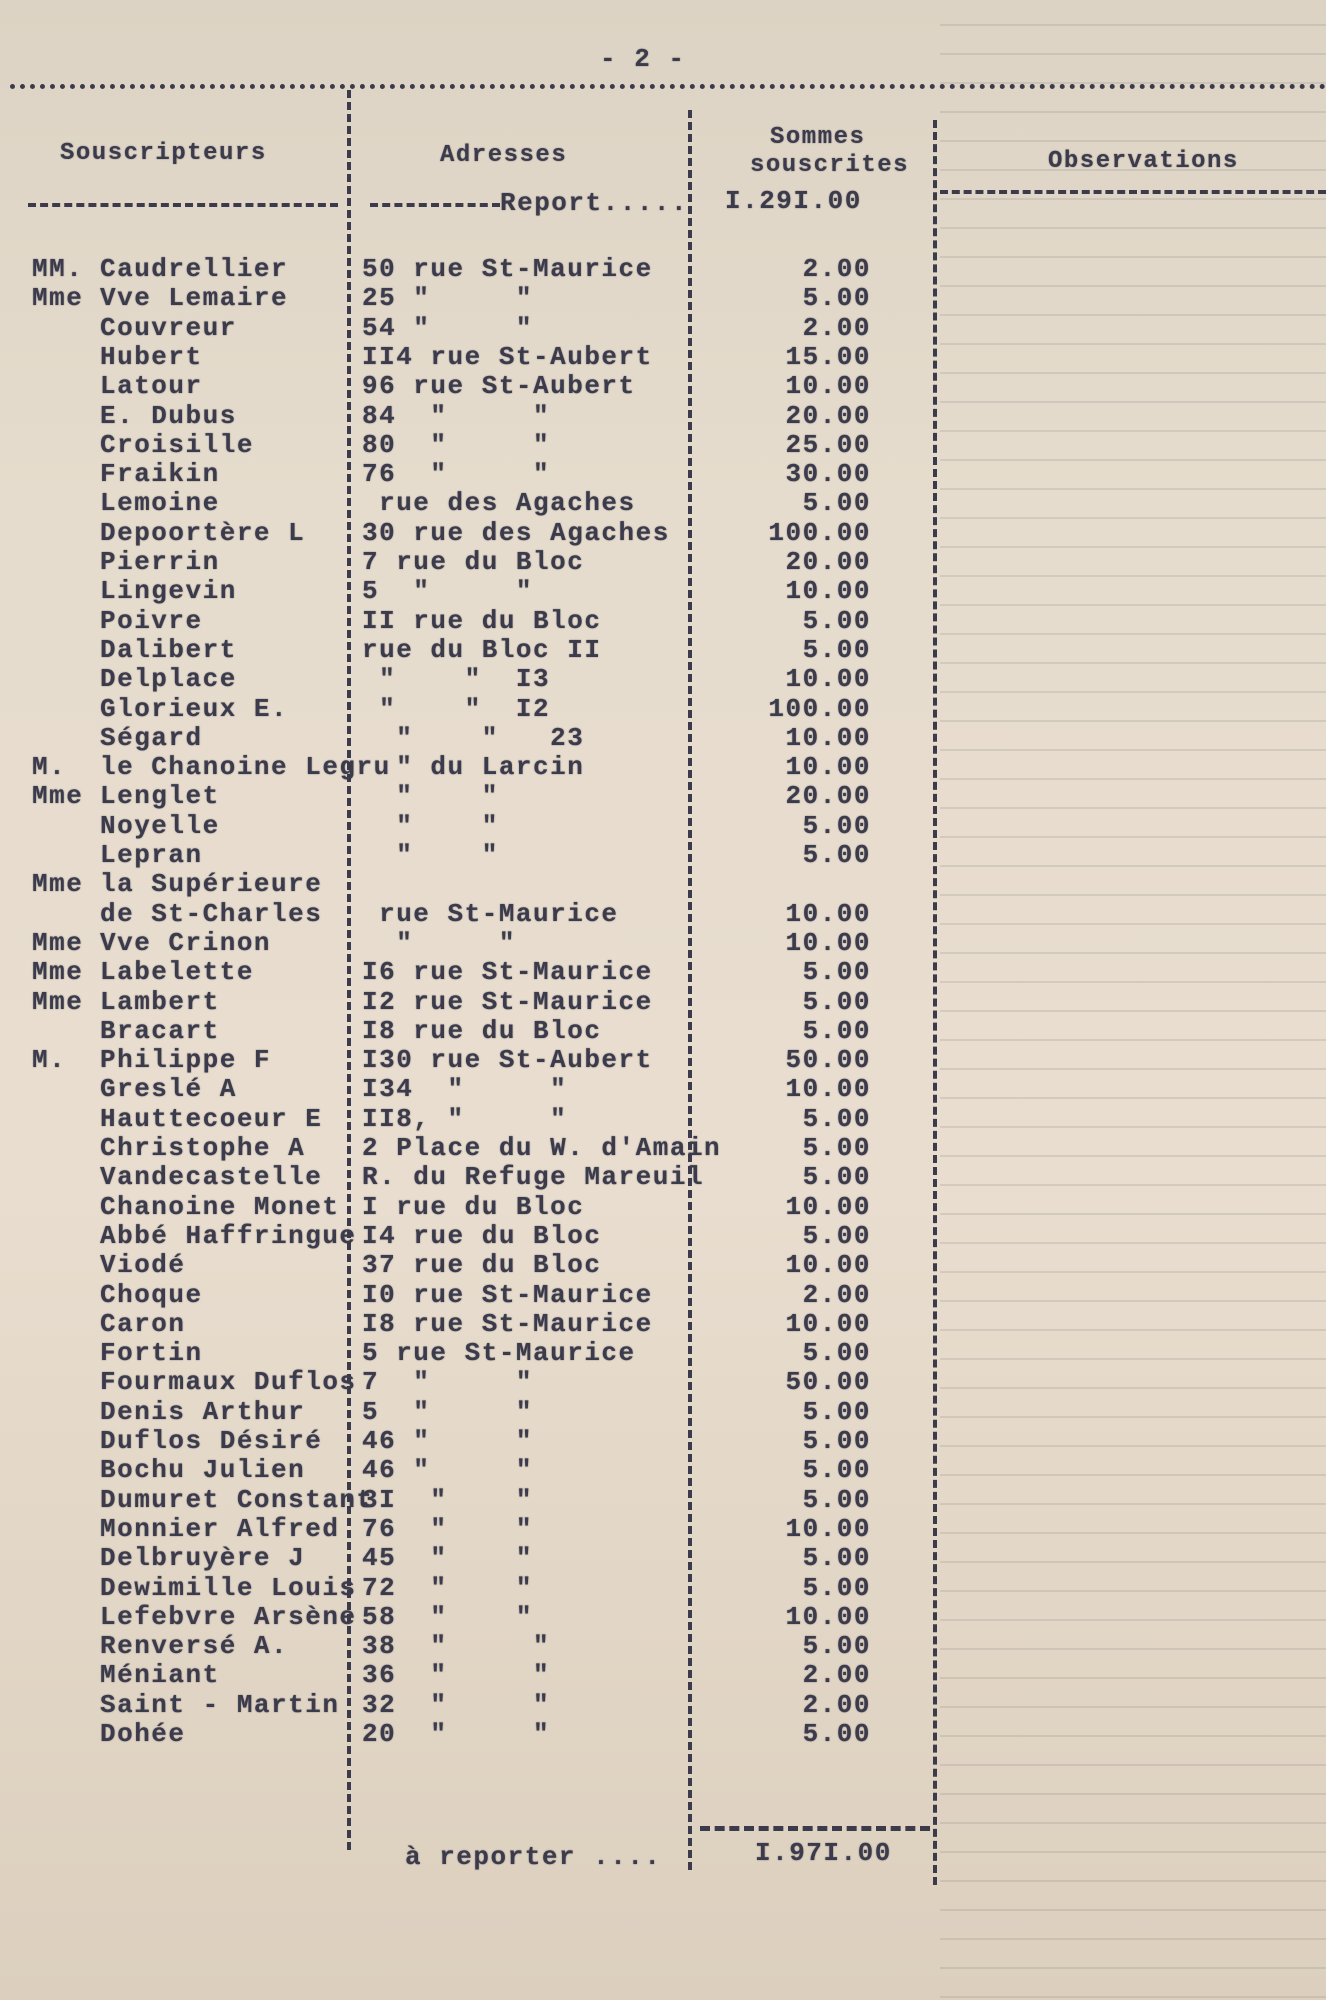 The width and height of the screenshot is (1326, 2000). I want to click on table-row: Abbé Haffringue I4 rue du Bloc 5.00, so click(663, 1235).